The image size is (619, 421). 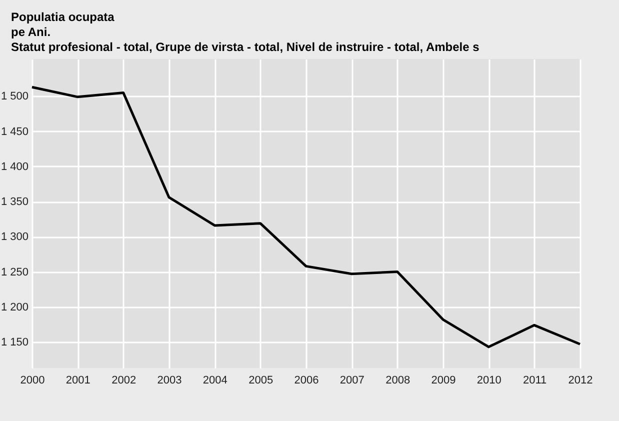 What do you see at coordinates (14, 237) in the screenshot?
I see `y-tick-label: 1 300` at bounding box center [14, 237].